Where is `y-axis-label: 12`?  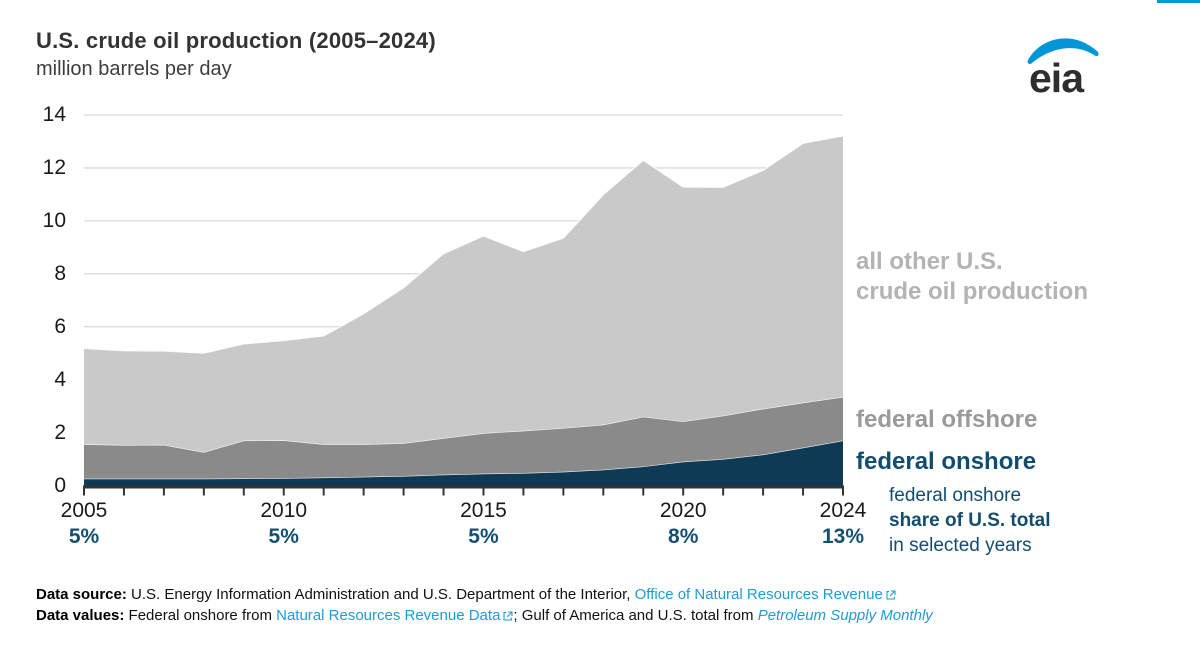 y-axis-label: 12 is located at coordinates (54, 167).